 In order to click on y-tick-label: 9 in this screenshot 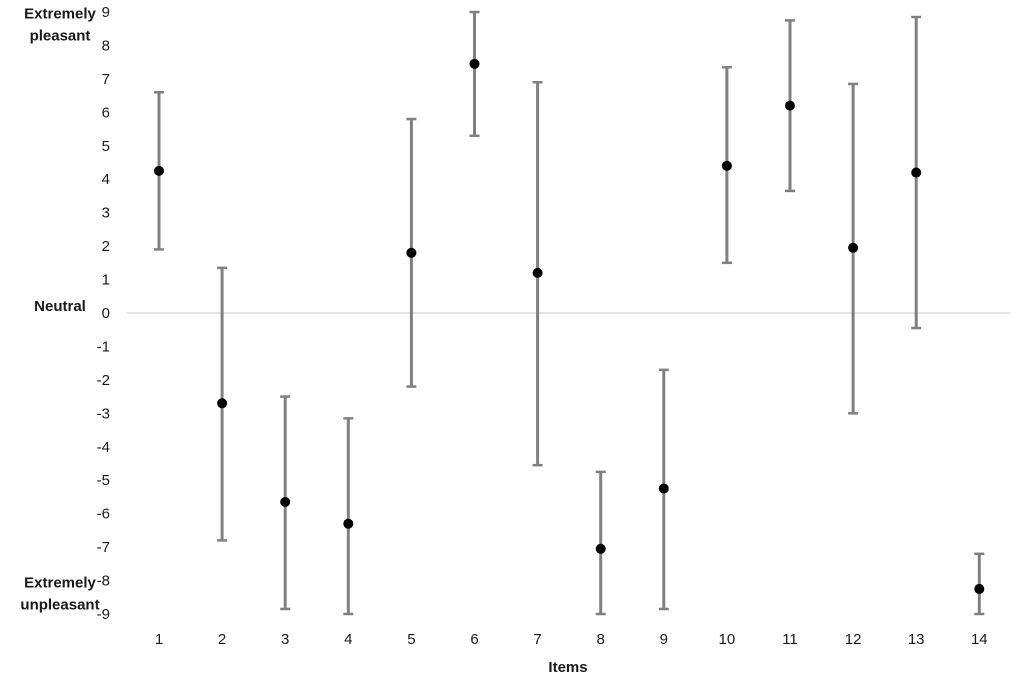, I will do `click(106, 12)`.